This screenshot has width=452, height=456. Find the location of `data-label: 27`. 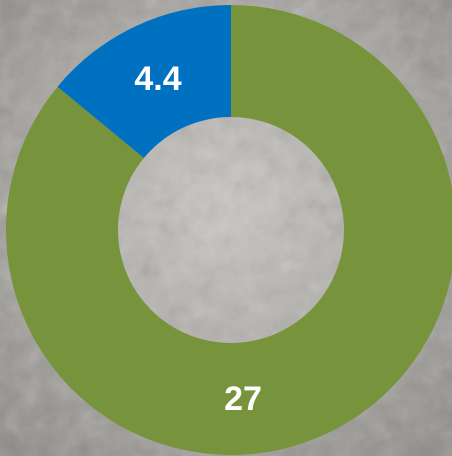

data-label: 27 is located at coordinates (243, 399).